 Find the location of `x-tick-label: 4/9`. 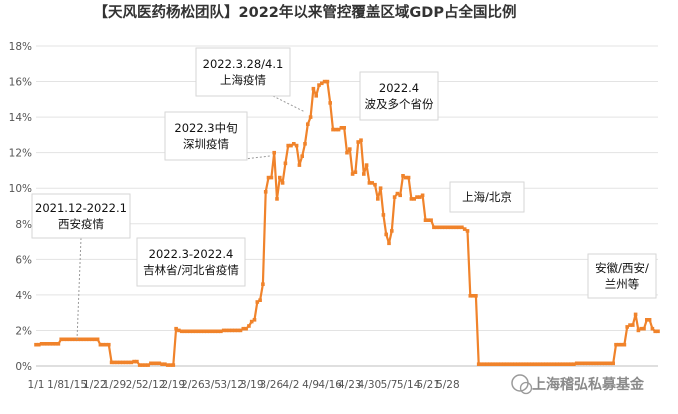

x-tick-label: 4/9 is located at coordinates (310, 385).